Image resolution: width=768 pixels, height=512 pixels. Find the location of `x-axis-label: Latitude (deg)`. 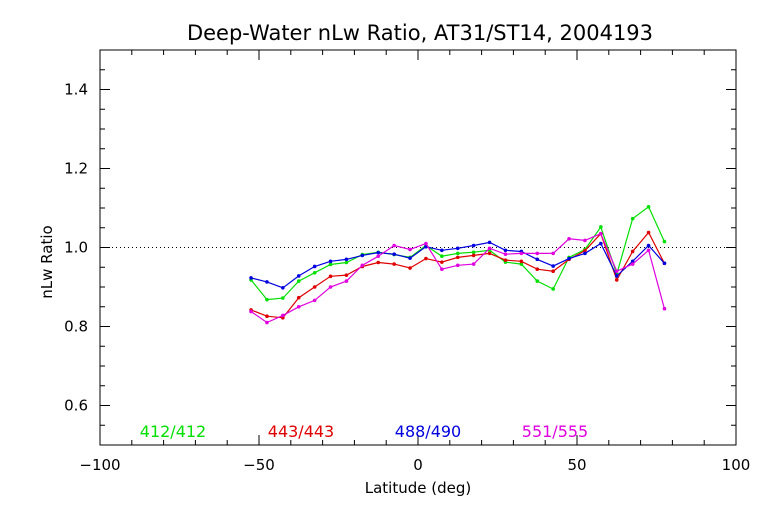

x-axis-label: Latitude (deg) is located at coordinates (418, 488).